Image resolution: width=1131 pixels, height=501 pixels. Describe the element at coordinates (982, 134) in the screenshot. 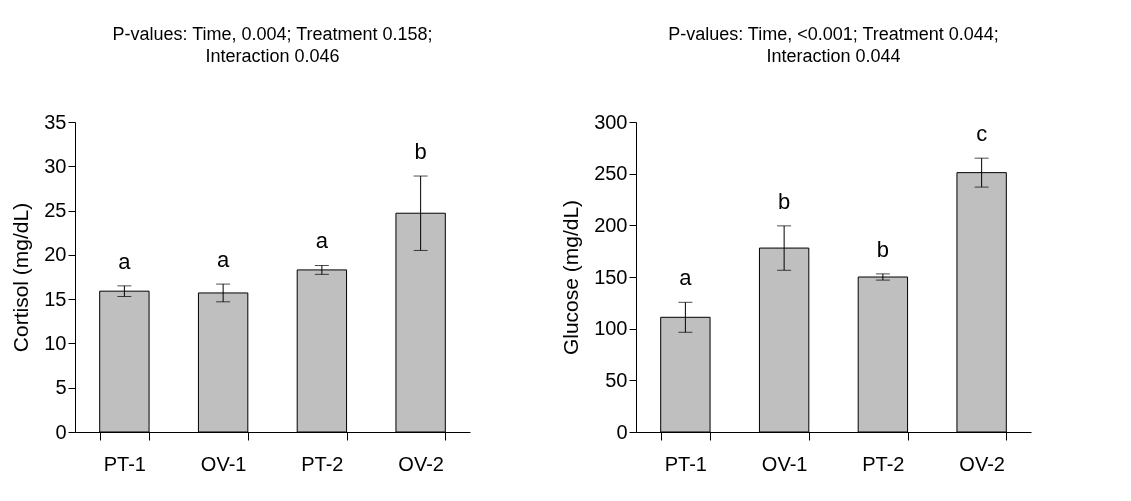

I see `annotation: c` at that location.